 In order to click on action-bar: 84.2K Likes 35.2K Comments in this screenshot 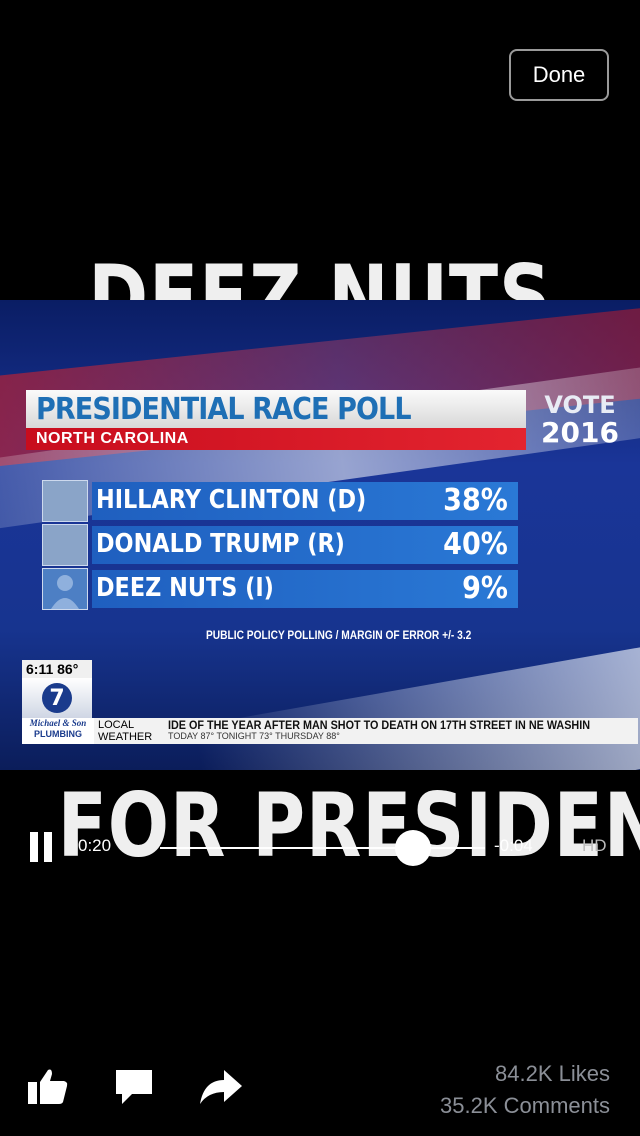, I will do `click(320, 1085)`.